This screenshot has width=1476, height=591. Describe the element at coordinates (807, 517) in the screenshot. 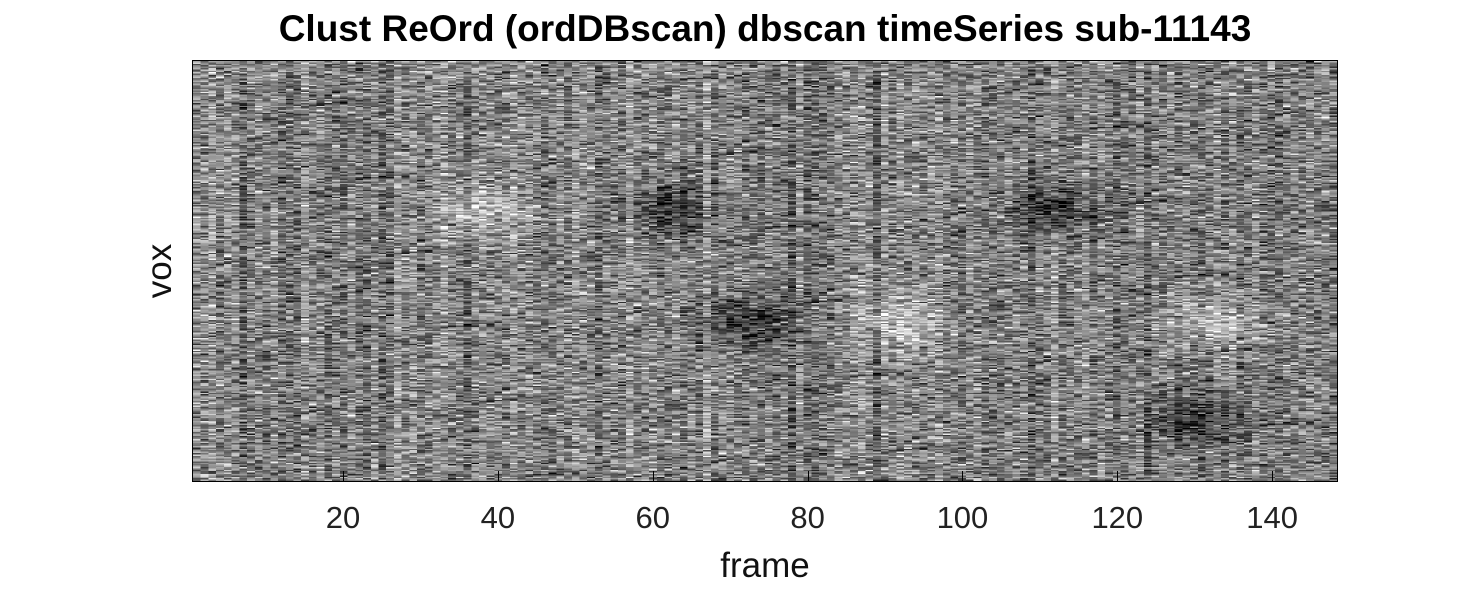

I see `x-tick-label-80: 80` at that location.